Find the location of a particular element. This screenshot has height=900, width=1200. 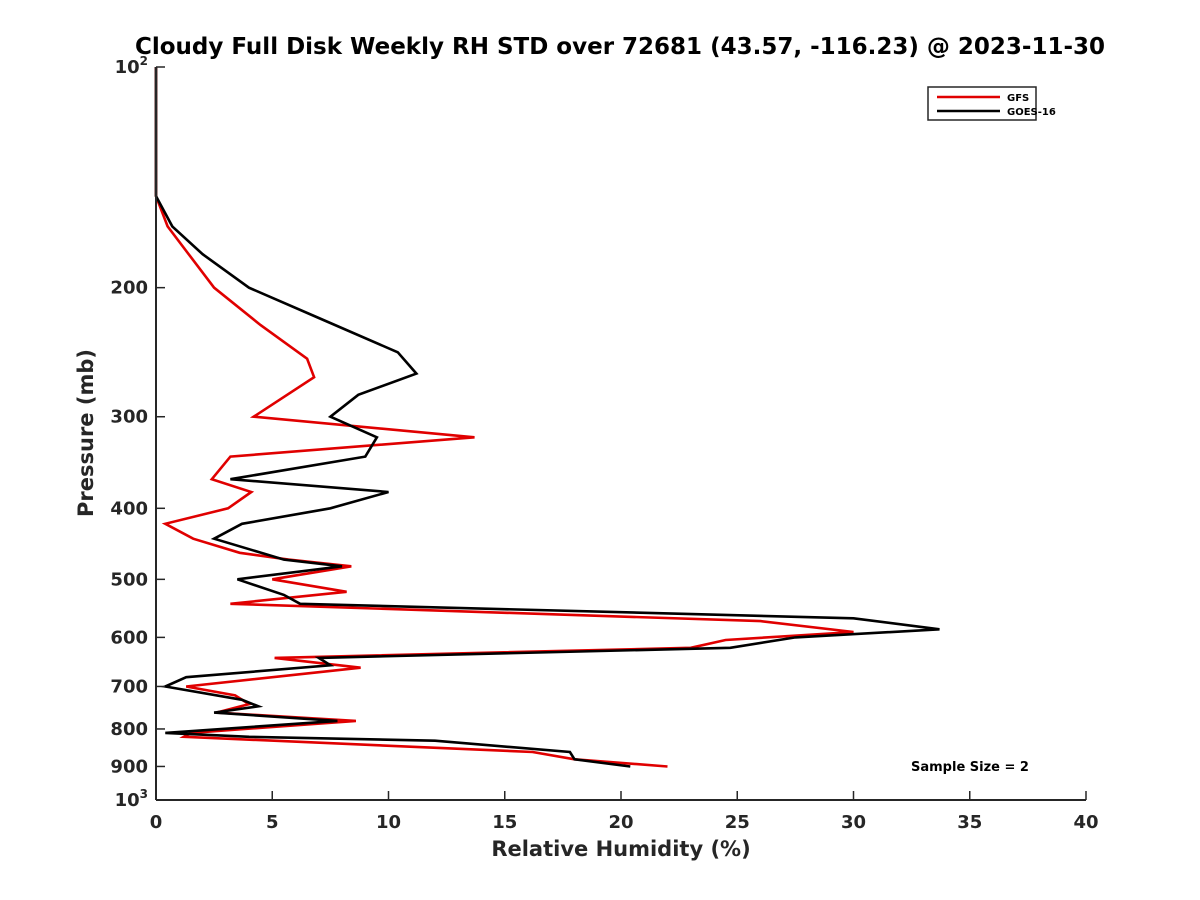

y-tick-label: 400 is located at coordinates (129, 508).